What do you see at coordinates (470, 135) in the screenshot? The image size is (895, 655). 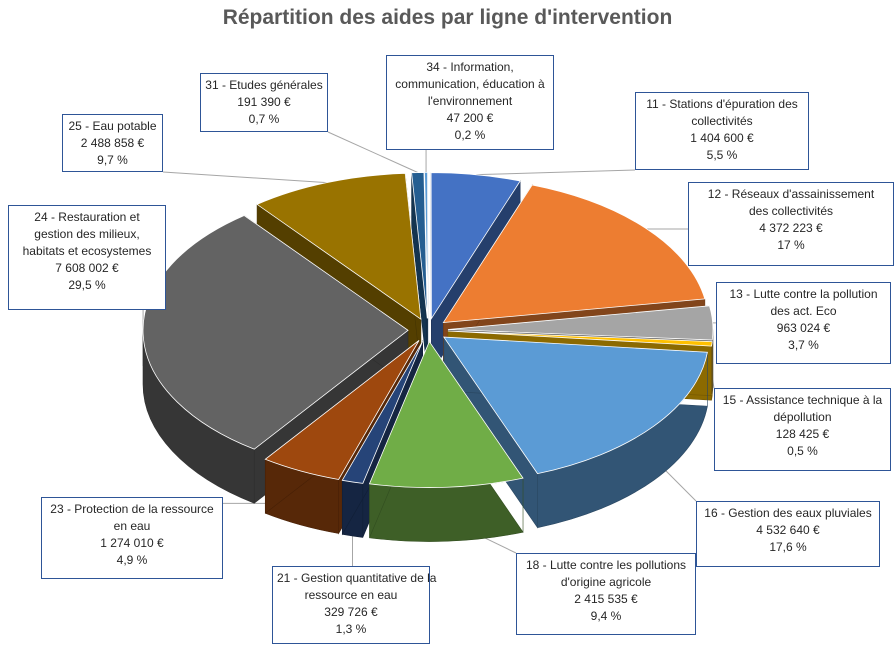 I see `label-percent: 0,2 %` at bounding box center [470, 135].